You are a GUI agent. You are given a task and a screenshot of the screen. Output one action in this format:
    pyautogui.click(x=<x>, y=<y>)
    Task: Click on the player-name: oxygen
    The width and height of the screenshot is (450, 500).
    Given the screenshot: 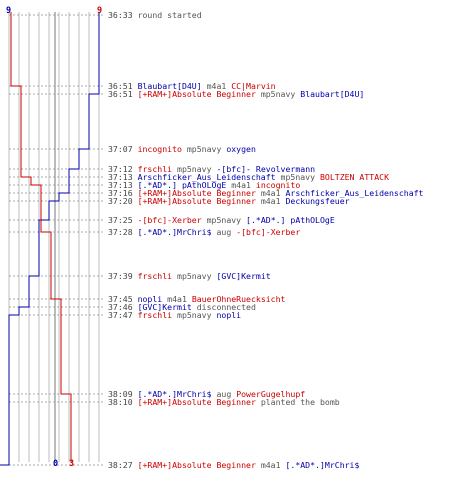 What is the action you would take?
    pyautogui.click(x=241, y=149)
    